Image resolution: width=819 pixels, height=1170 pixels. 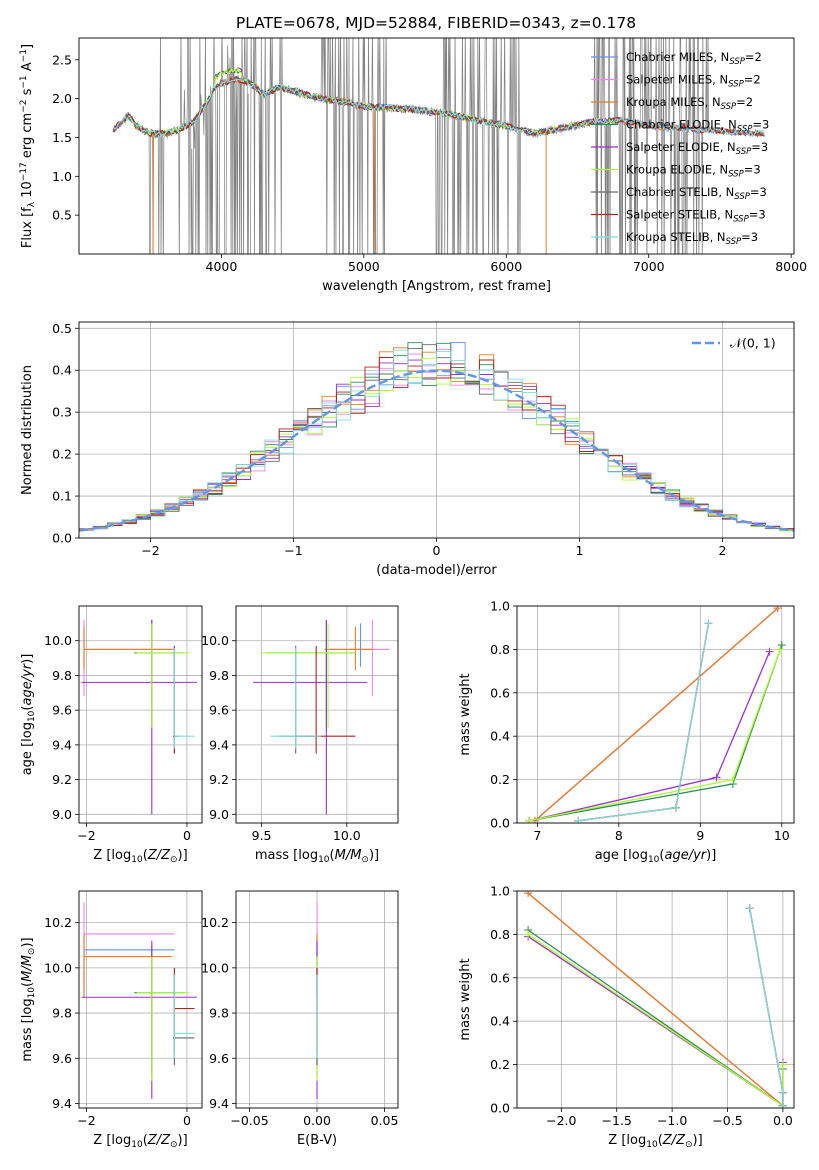 I want to click on label-part: erg cm, so click(x=27, y=137).